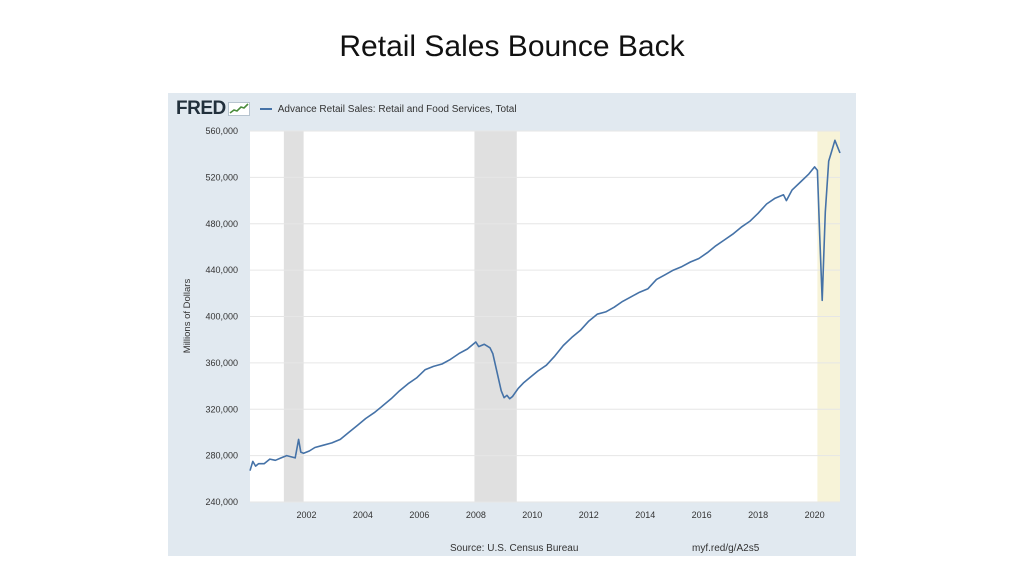  I want to click on slide-title: Retail Sales Bounce Back, so click(512, 46).